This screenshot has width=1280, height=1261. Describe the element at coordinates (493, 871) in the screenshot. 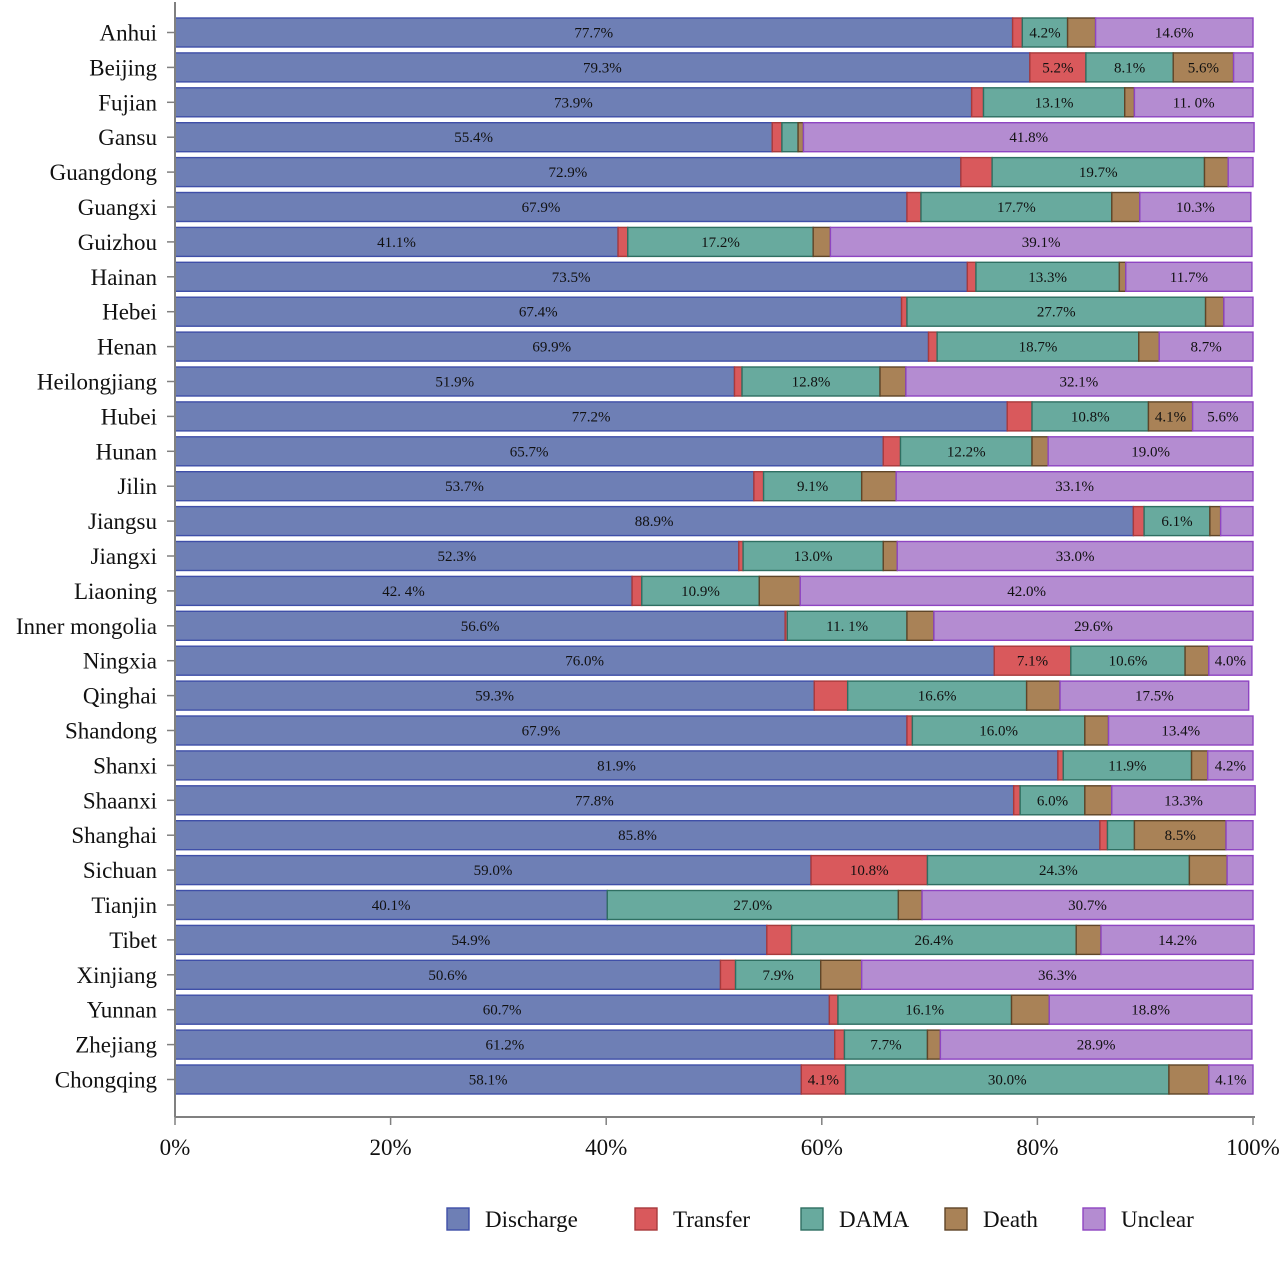

I see `bar-label-sichuan-discharge: 59.0%` at that location.